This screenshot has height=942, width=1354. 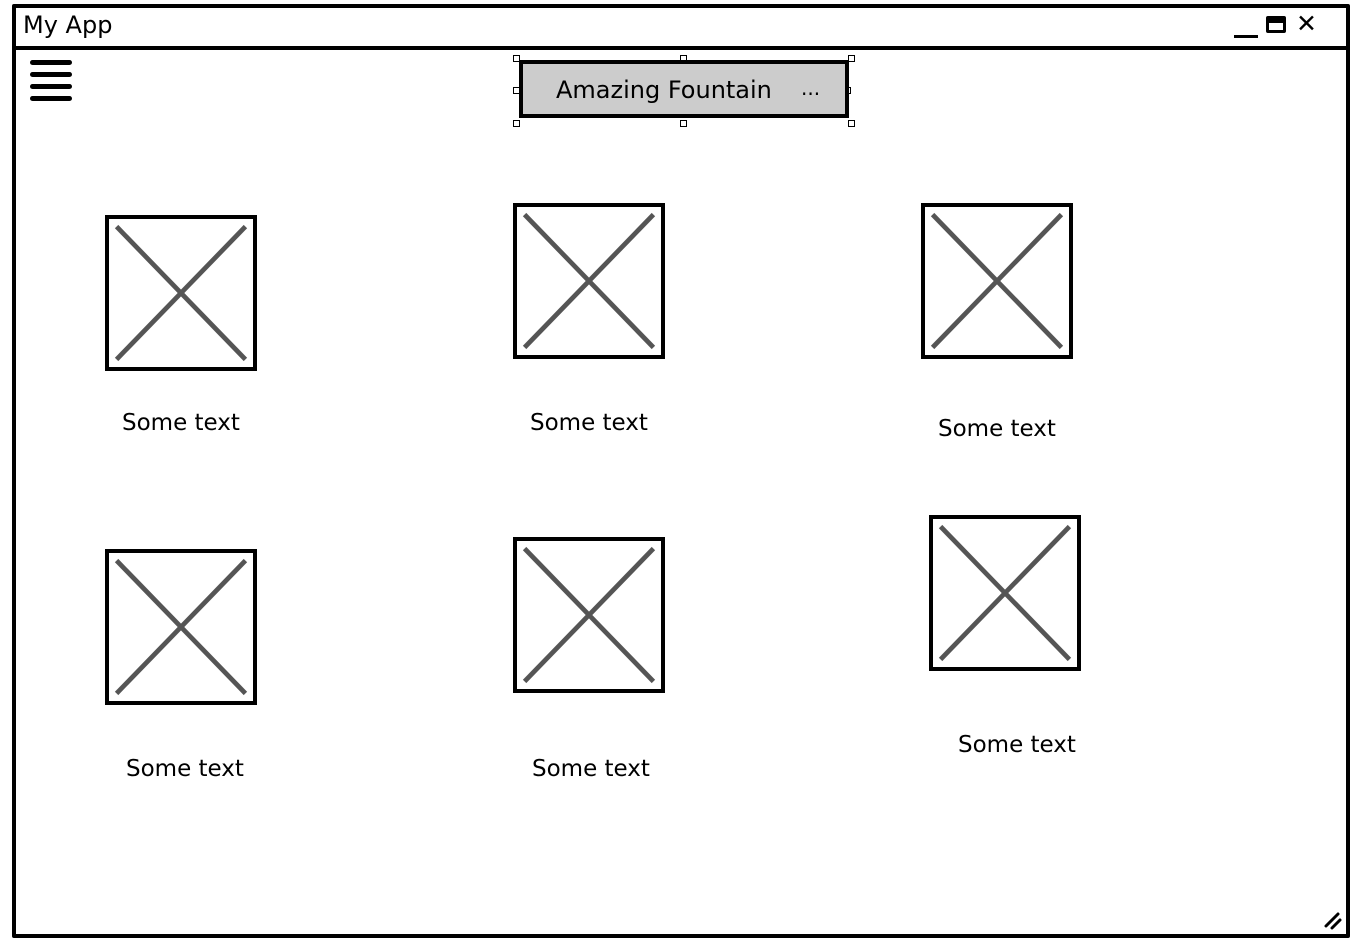 I want to click on dropdown-selected-value: Amazing Fountain, so click(x=664, y=90).